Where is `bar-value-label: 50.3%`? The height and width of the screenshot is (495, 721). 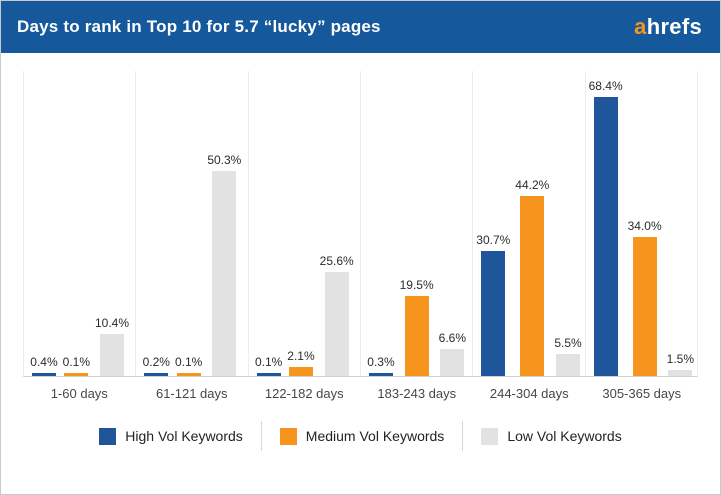
bar-value-label: 50.3% is located at coordinates (224, 159).